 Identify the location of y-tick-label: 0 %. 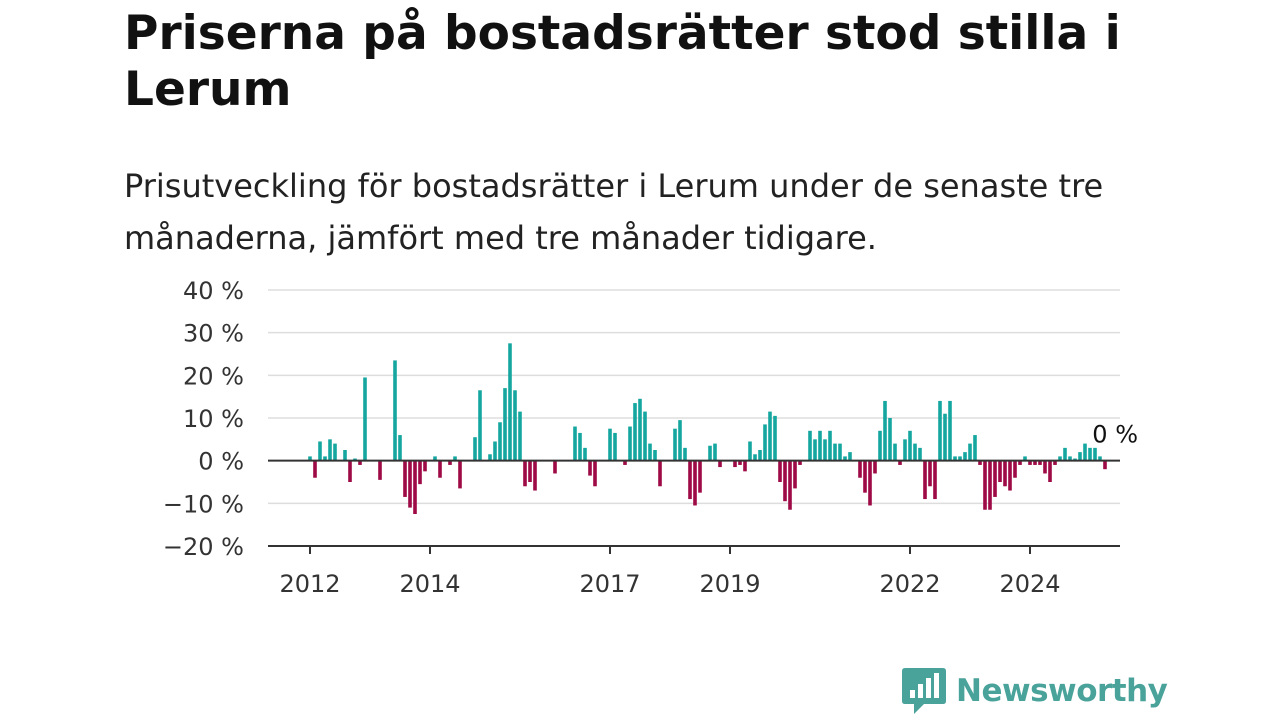
(221, 462).